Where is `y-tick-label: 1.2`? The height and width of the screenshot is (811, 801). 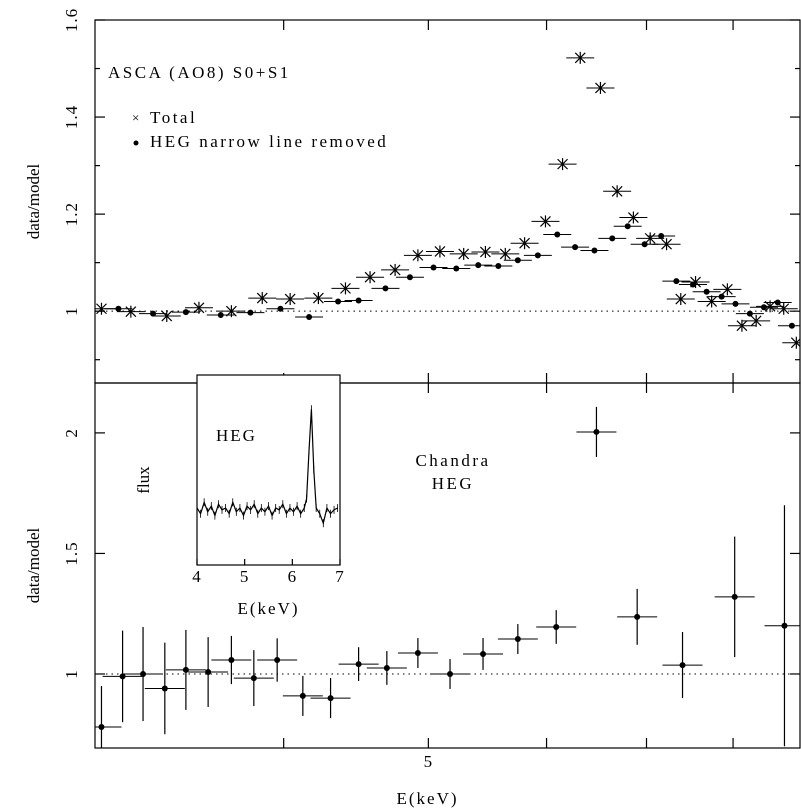
y-tick-label: 1.2 is located at coordinates (71, 214).